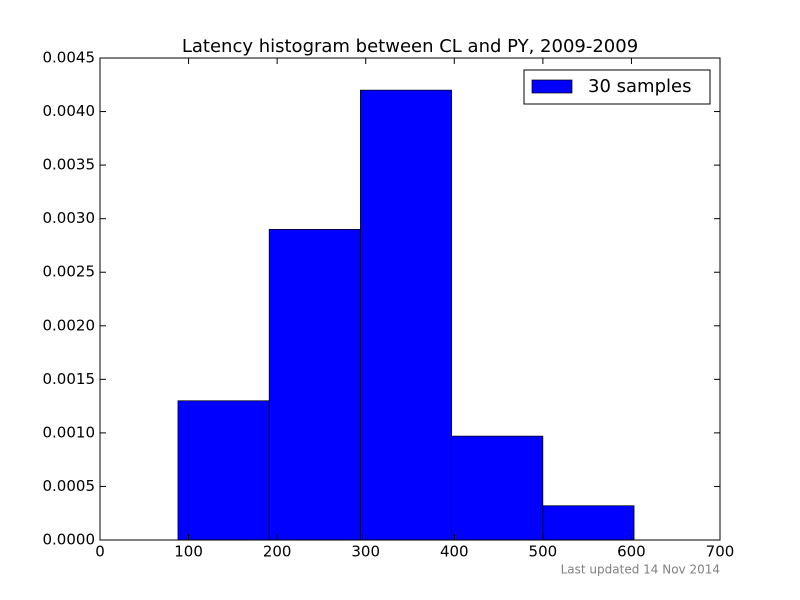 This screenshot has width=800, height=600. I want to click on x-tick-label: 0, so click(100, 552).